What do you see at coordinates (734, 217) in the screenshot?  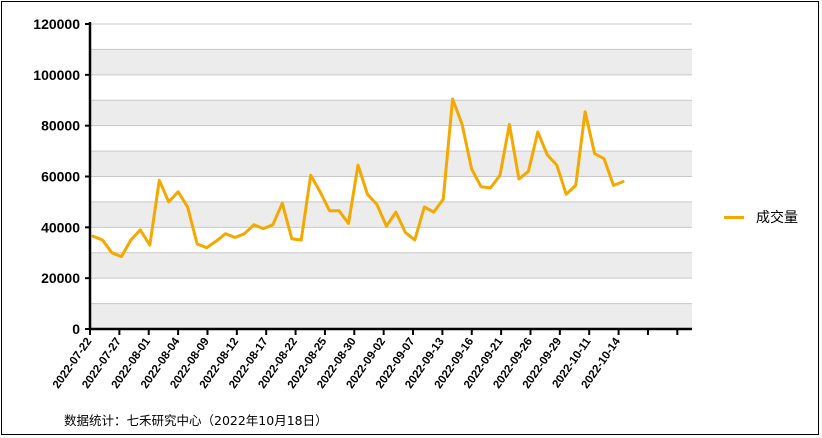 I see `legend-swatch` at bounding box center [734, 217].